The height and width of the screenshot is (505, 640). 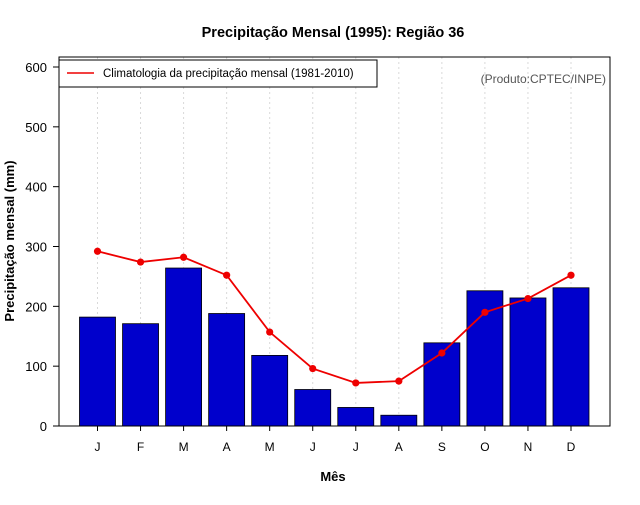 I want to click on legend-box, so click(x=218, y=73).